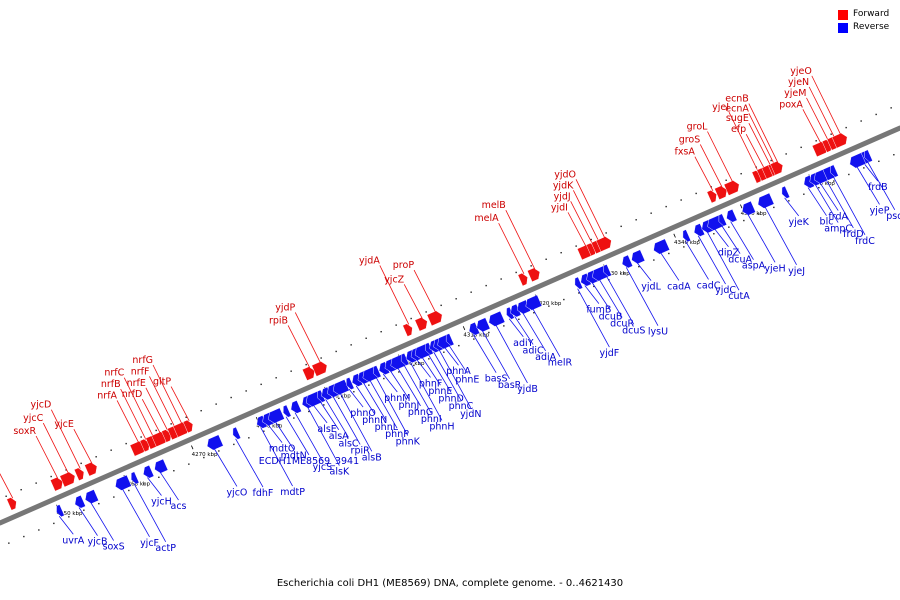  I want to click on reverse-gene-label: yjeH, so click(774, 268).